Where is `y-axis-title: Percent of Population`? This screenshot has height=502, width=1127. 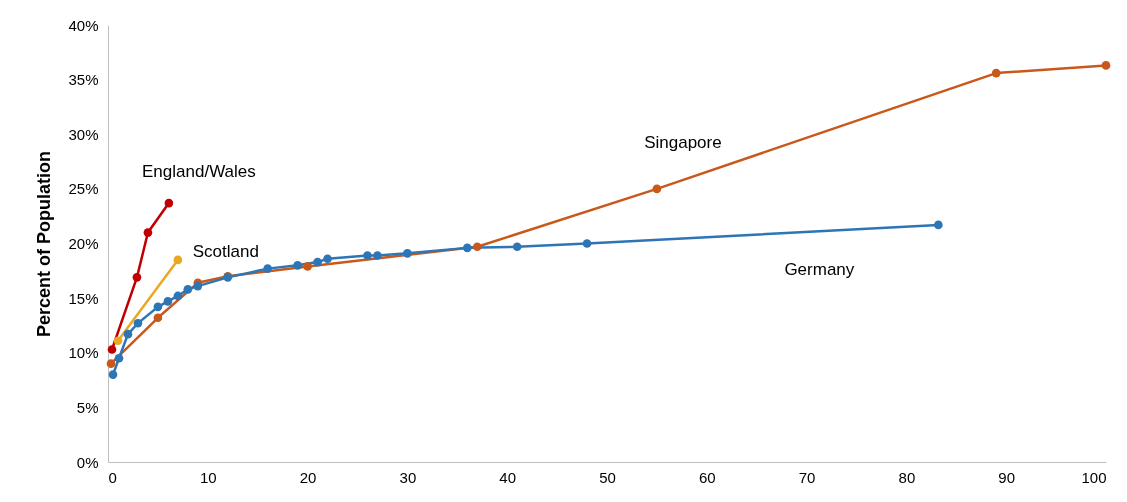 y-axis-title: Percent of Population is located at coordinates (44, 244).